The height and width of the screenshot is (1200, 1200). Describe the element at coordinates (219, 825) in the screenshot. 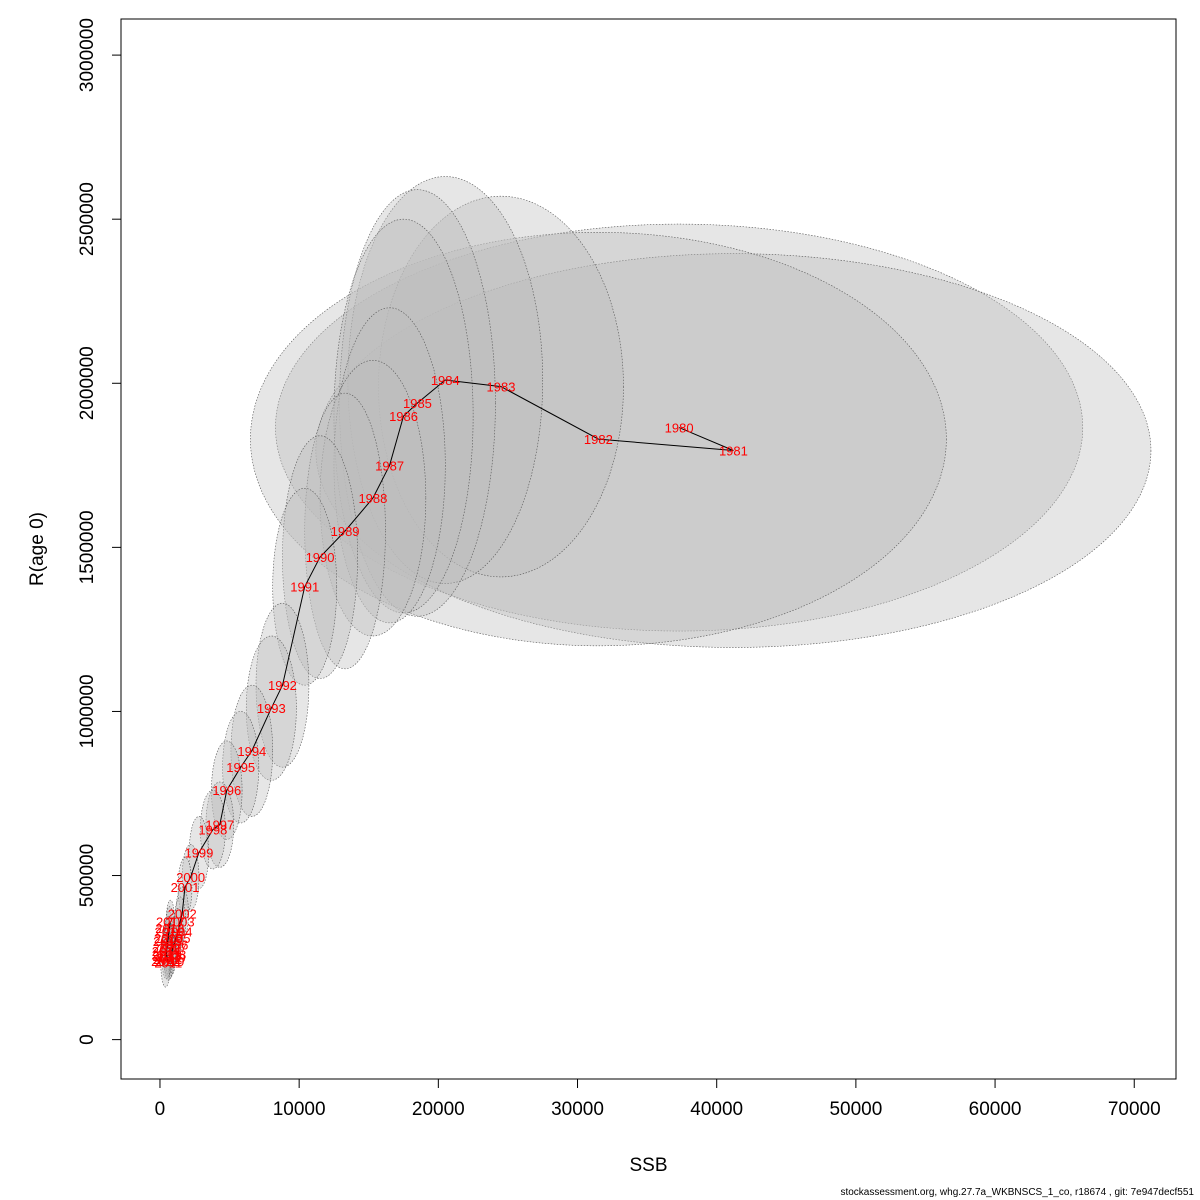

I see `year-label-1997: 1997` at that location.